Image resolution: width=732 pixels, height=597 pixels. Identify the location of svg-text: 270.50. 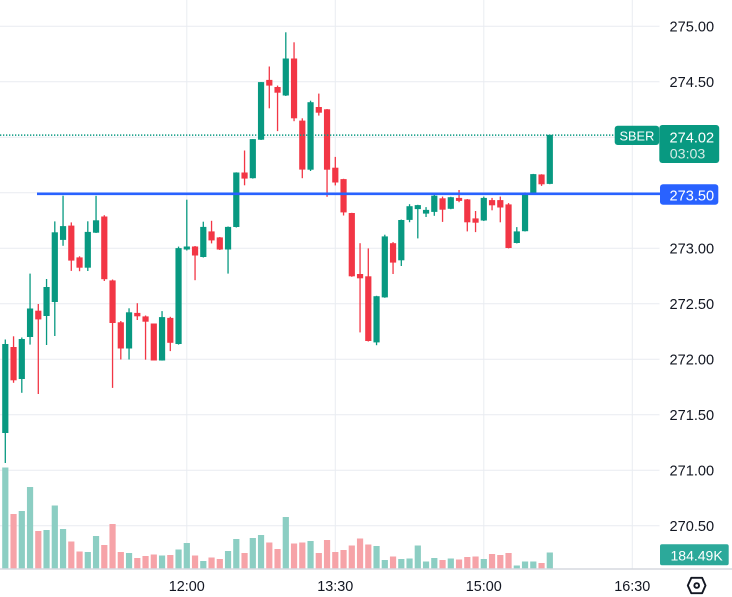
(692, 527).